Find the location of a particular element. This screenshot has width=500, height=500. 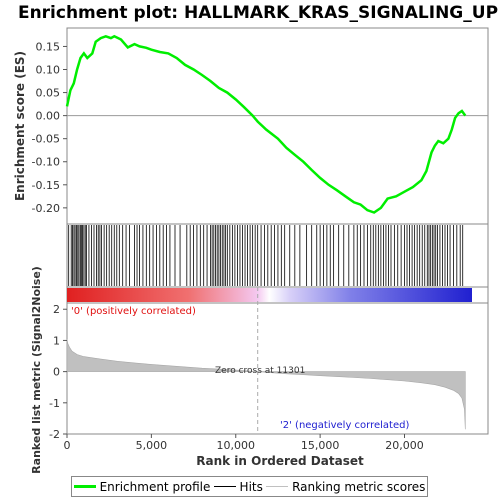

x-tick-label: 0 is located at coordinates (67, 445).